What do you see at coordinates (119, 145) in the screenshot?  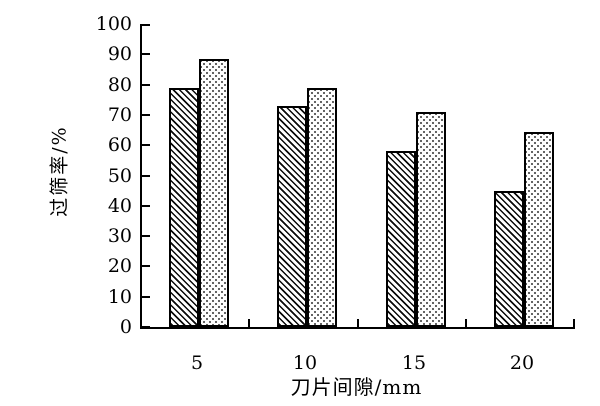 I see `y-tick-label-60: 60` at bounding box center [119, 145].